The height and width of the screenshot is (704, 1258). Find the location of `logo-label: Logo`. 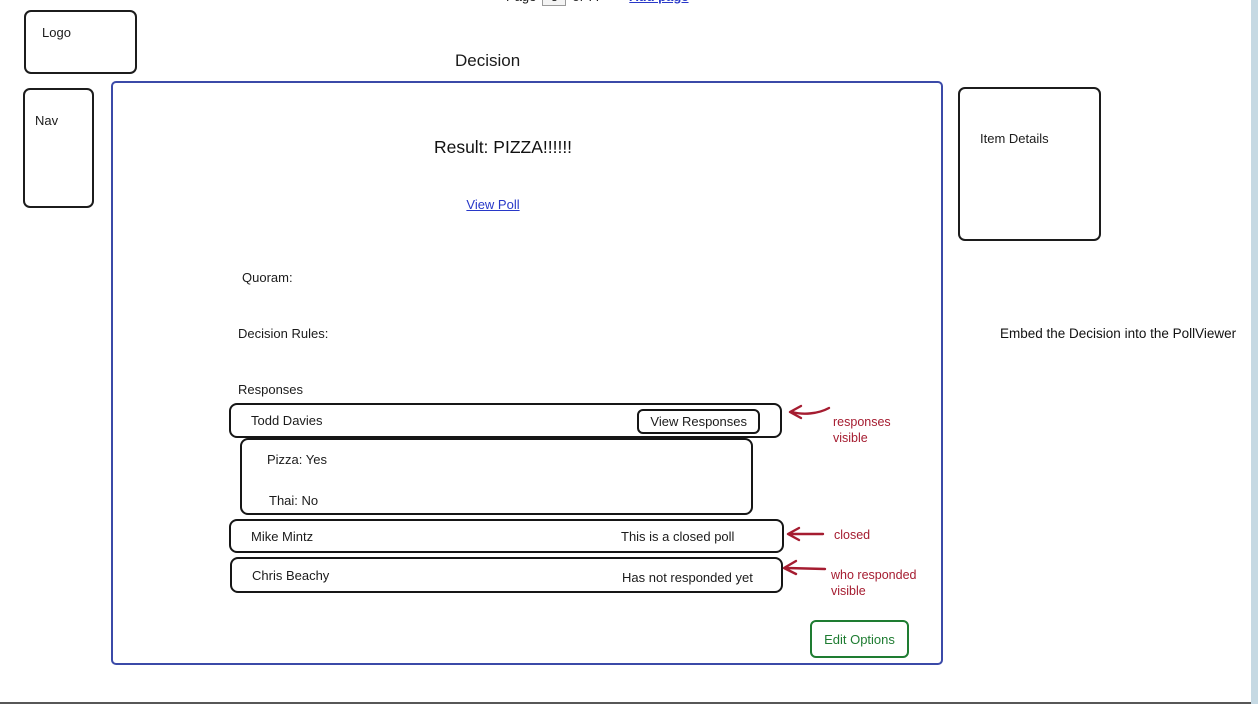

logo-label: Logo is located at coordinates (56, 32).